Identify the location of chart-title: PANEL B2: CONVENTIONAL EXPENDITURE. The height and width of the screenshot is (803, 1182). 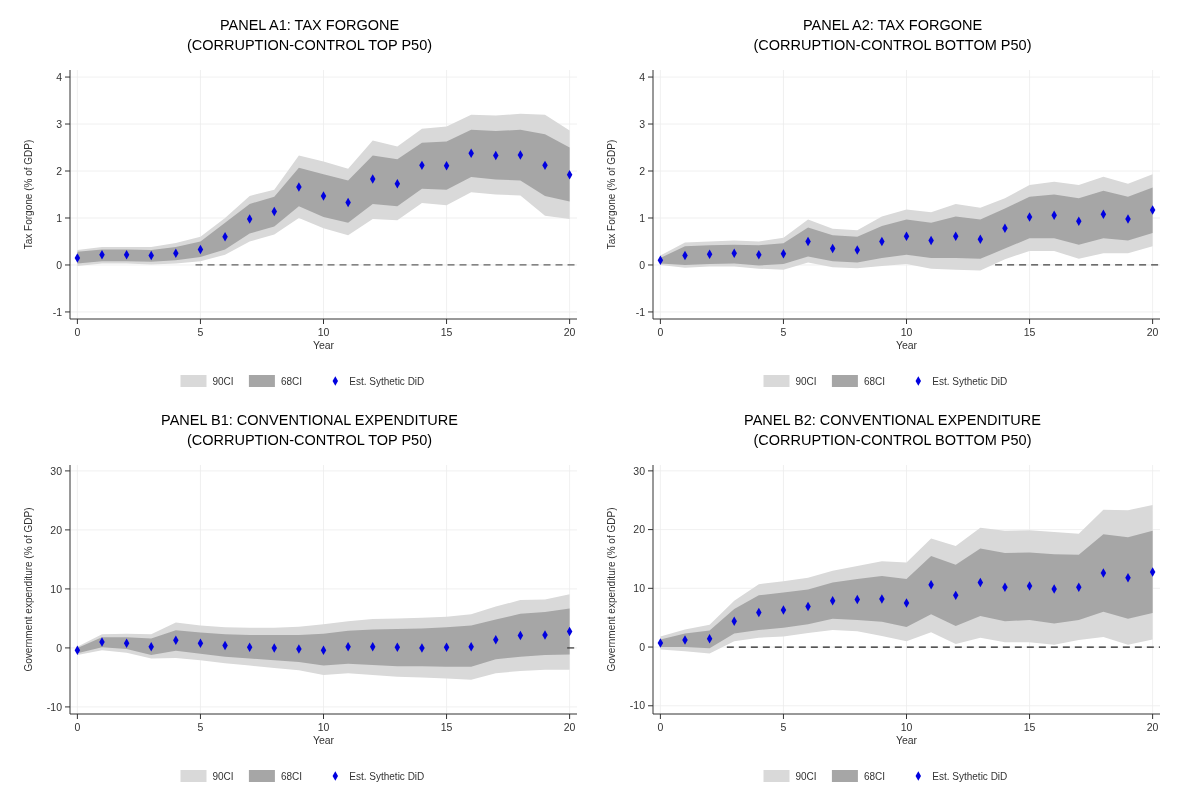
(893, 420).